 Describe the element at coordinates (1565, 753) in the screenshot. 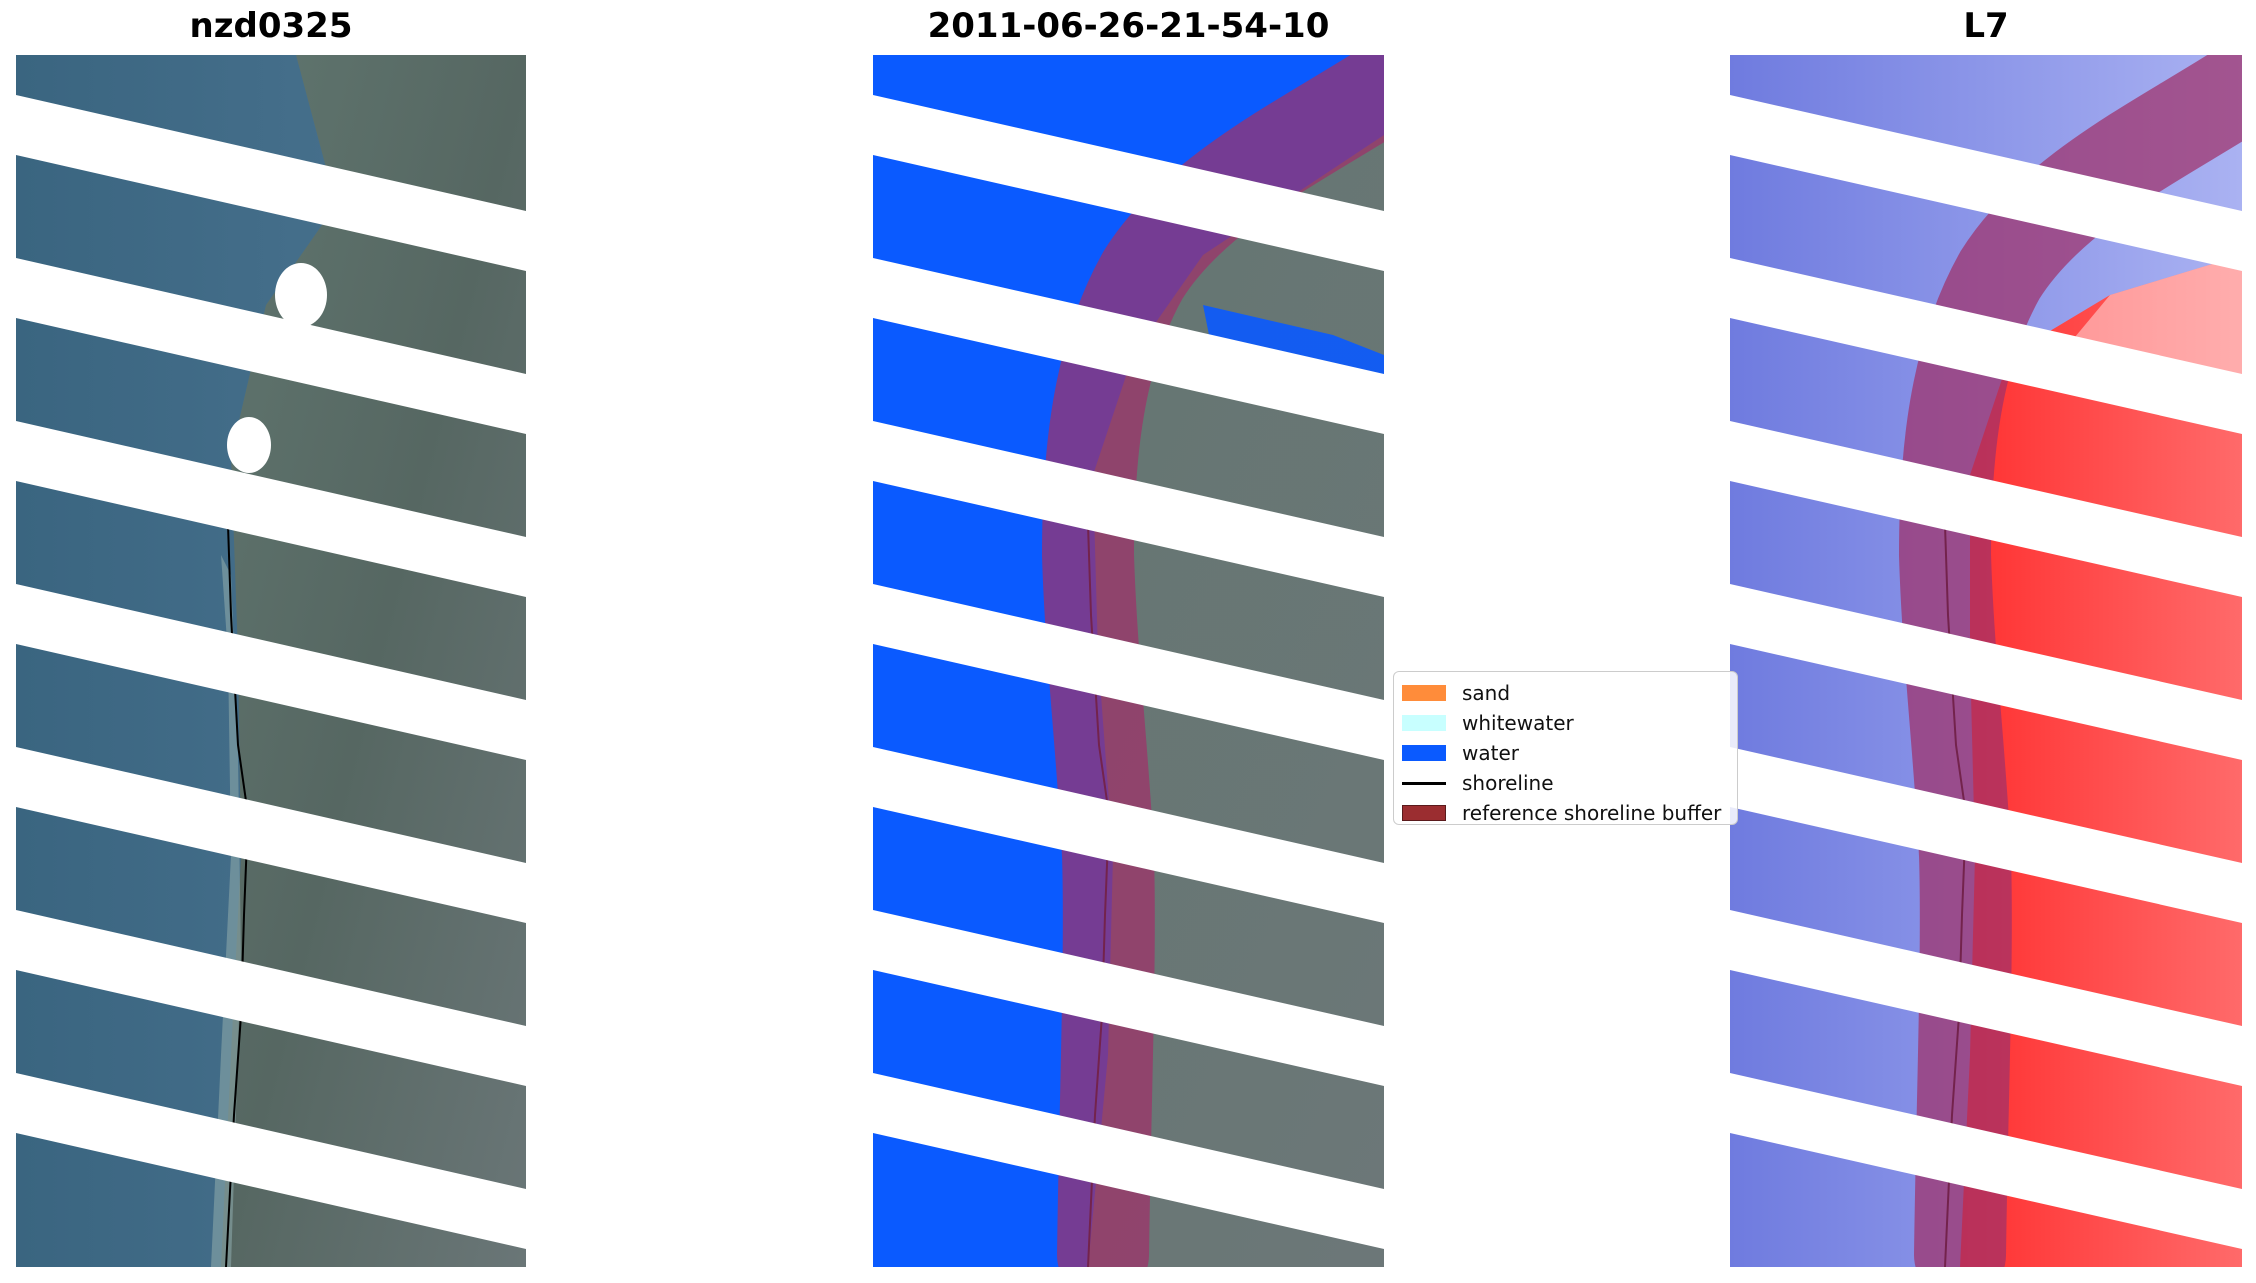

I see `legend-item-water: water` at that location.